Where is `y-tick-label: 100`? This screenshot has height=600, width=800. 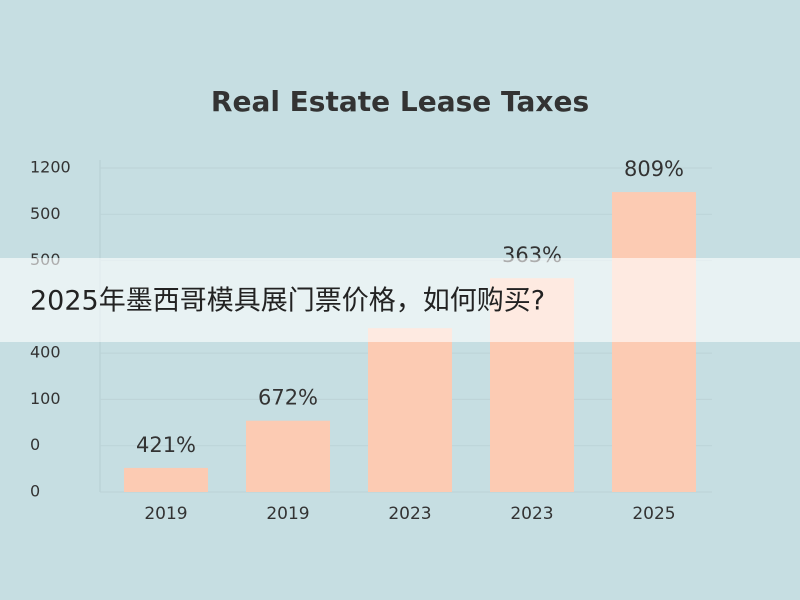 y-tick-label: 100 is located at coordinates (45, 398).